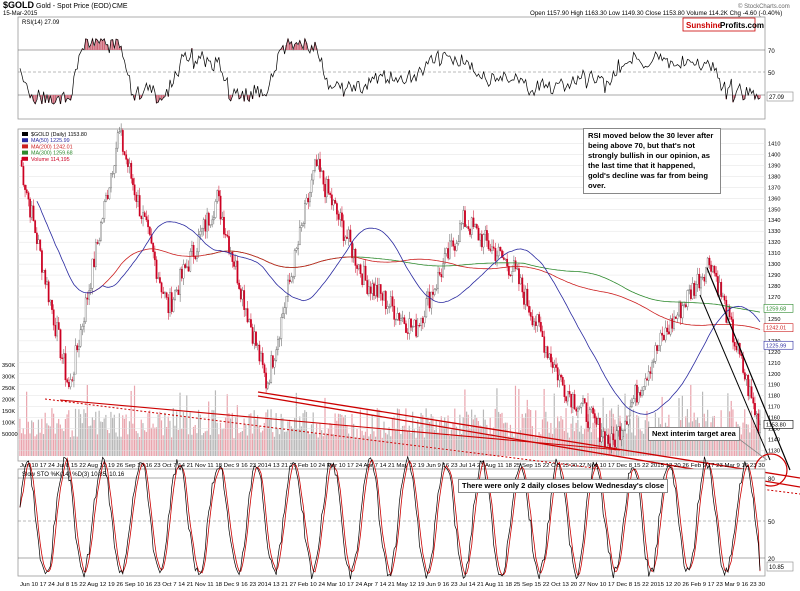 The width and height of the screenshot is (800, 591). I want to click on legend-label: $GOLD (Daily) 1153.80, so click(59, 135).